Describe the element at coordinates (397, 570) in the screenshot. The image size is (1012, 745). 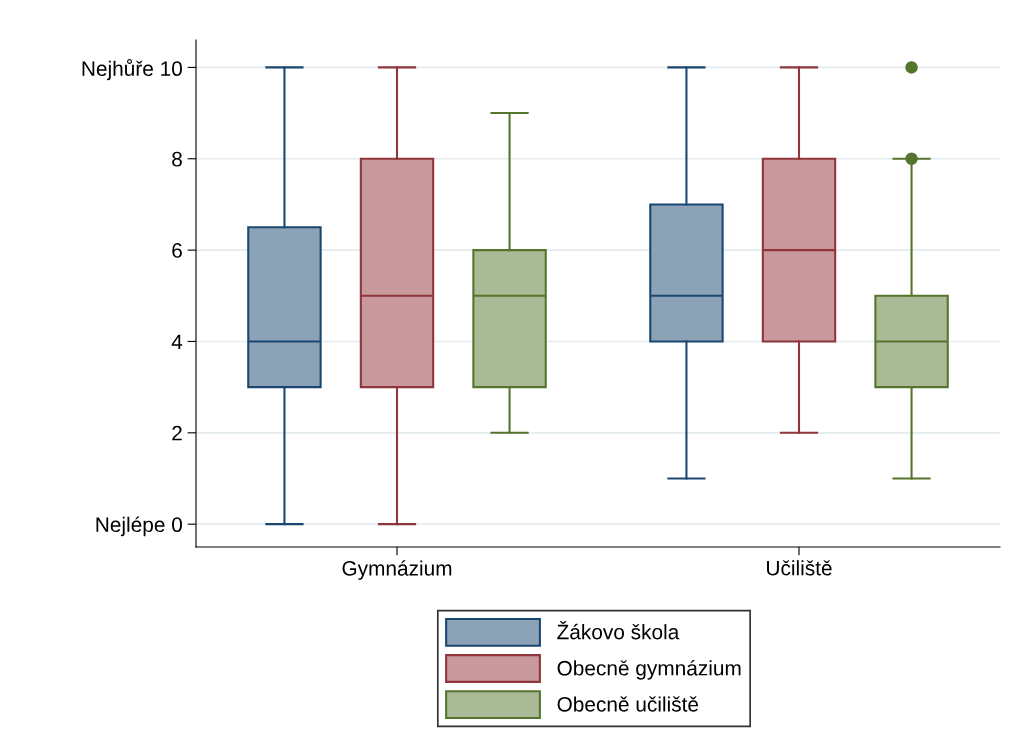
I see `x-tick-label: Gymnázium` at that location.